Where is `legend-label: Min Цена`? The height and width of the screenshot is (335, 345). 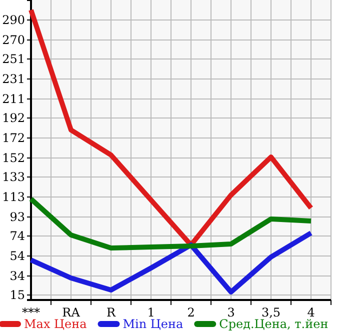
legend-label: Min Цена is located at coordinates (153, 324).